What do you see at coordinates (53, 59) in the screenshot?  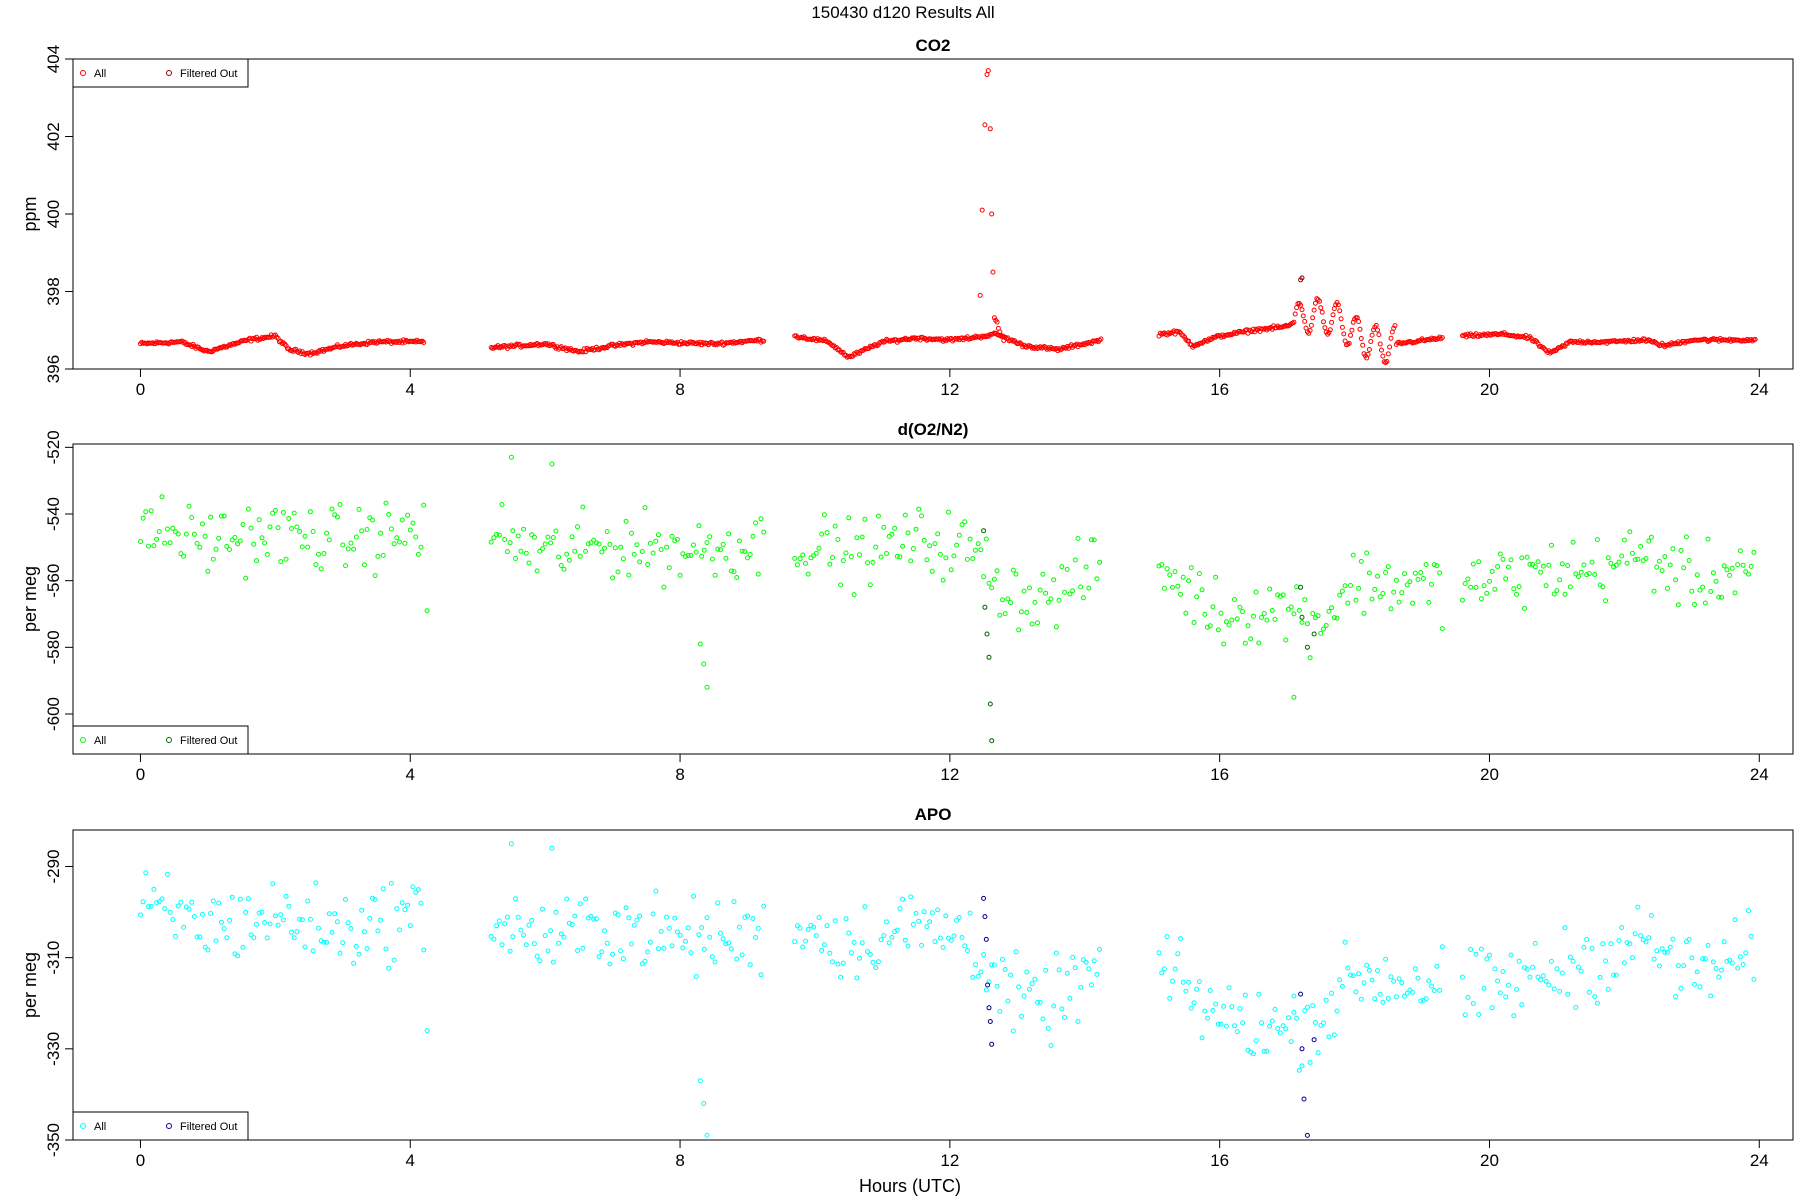 I see `y-tick-label: 404` at bounding box center [53, 59].